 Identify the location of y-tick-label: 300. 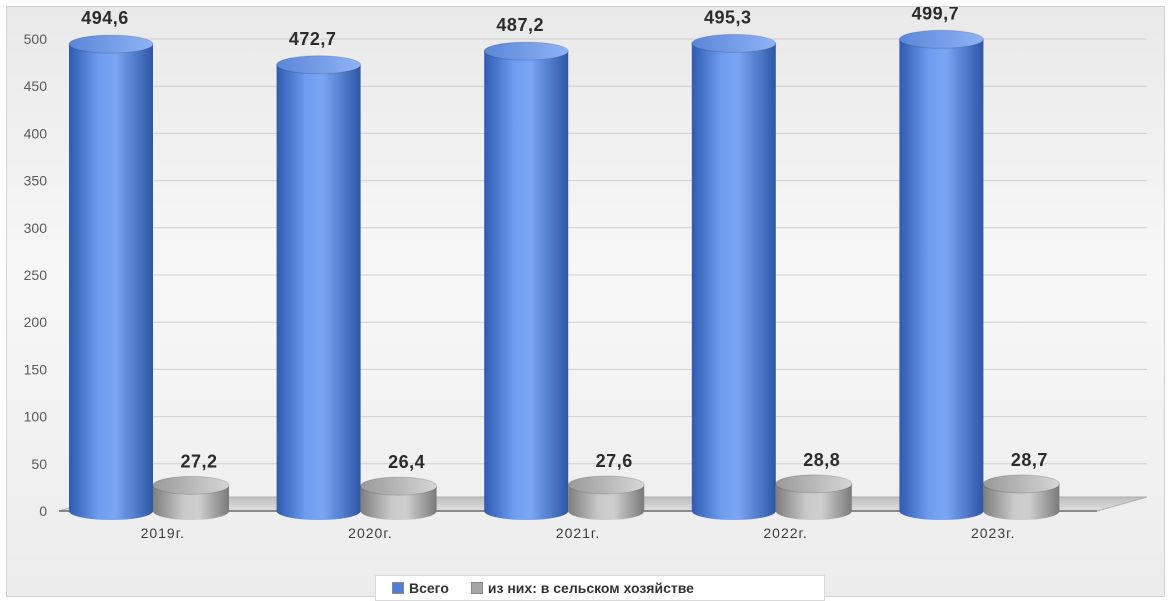
(36, 228).